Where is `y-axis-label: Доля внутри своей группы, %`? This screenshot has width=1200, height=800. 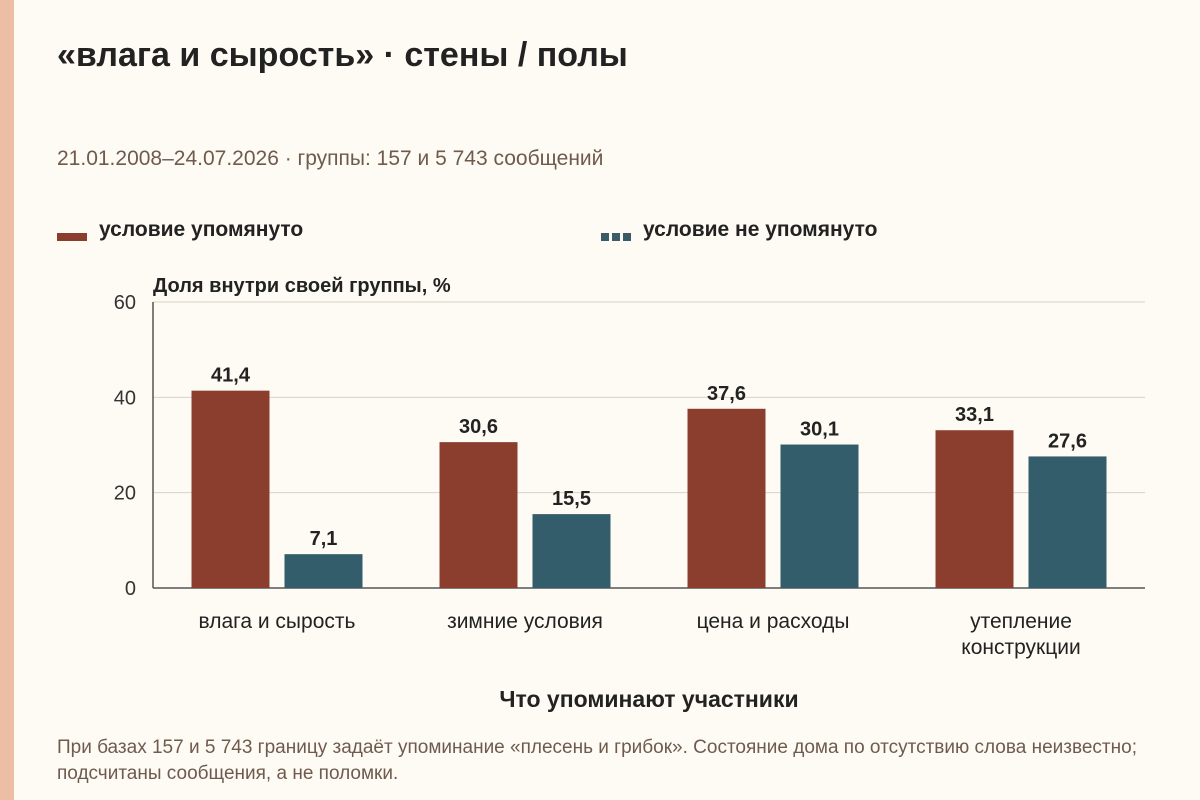
y-axis-label: Доля внутри своей группы, % is located at coordinates (302, 286).